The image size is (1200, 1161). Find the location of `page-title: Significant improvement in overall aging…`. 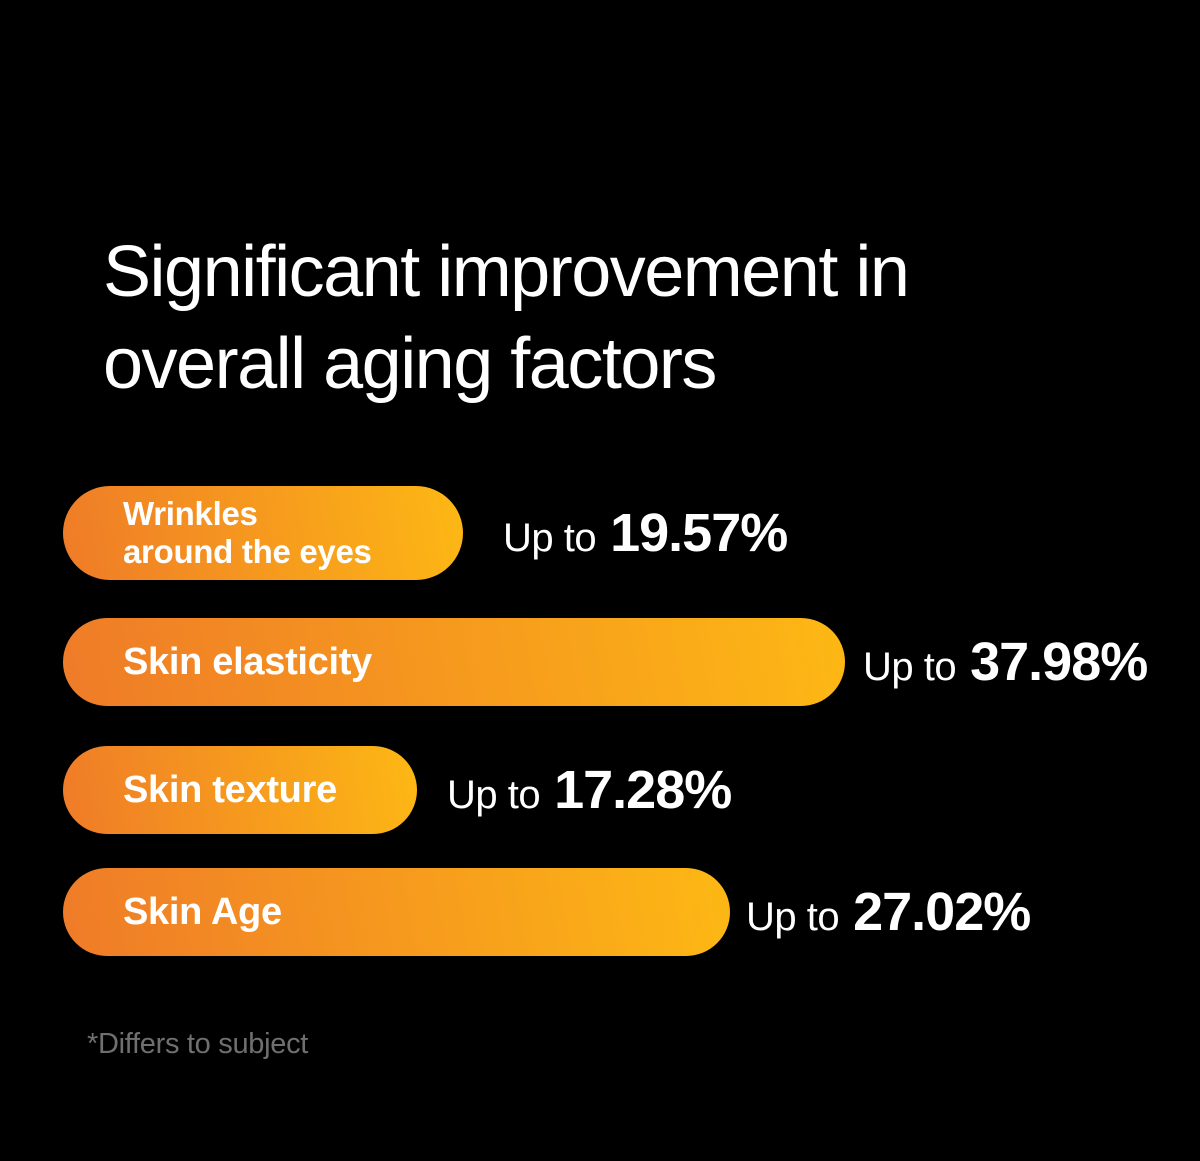

page-title: Significant improvement in overall aging… is located at coordinates (506, 318).